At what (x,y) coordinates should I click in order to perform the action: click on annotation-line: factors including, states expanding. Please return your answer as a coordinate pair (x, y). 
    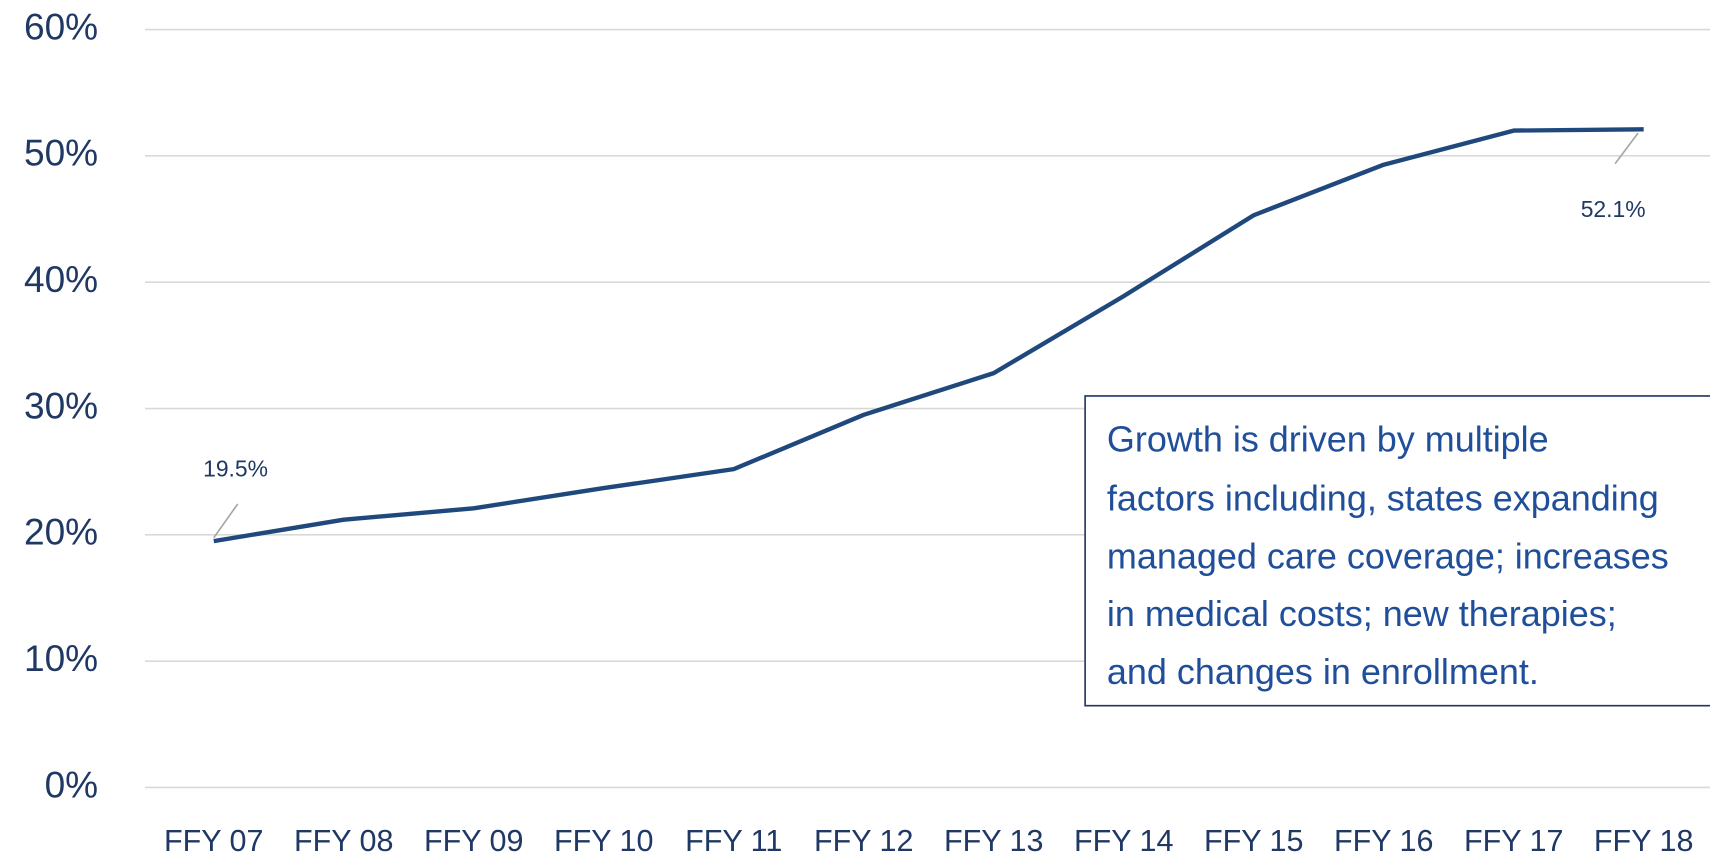
    Looking at the image, I should click on (1383, 497).